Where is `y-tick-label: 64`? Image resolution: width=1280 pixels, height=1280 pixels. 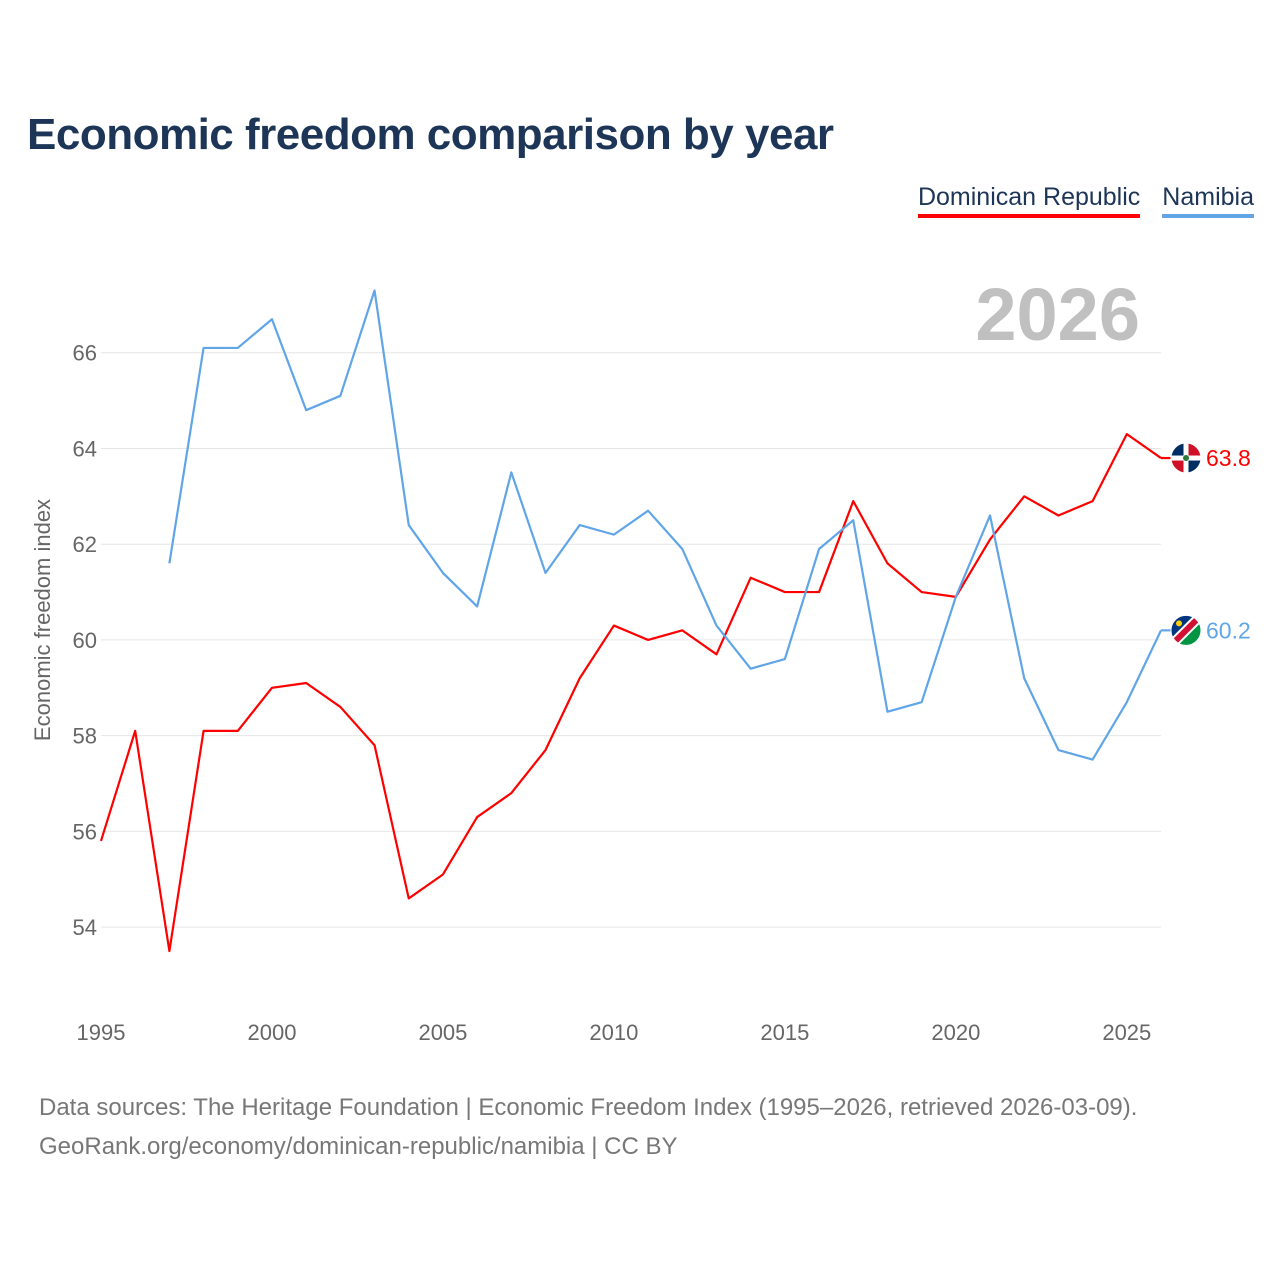 y-tick-label: 64 is located at coordinates (85, 448).